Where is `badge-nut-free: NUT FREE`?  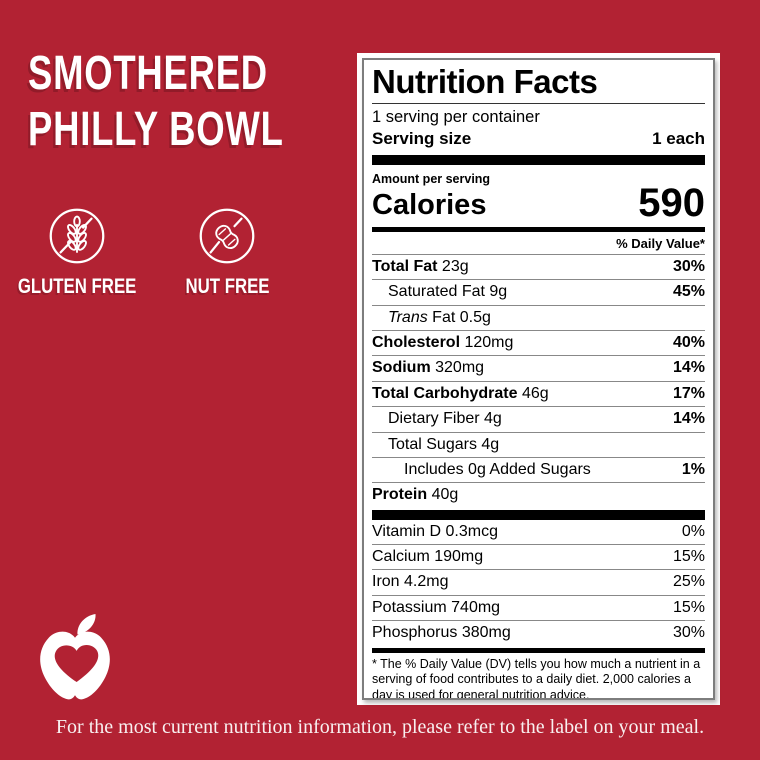 badge-nut-free: NUT FREE is located at coordinates (227, 252).